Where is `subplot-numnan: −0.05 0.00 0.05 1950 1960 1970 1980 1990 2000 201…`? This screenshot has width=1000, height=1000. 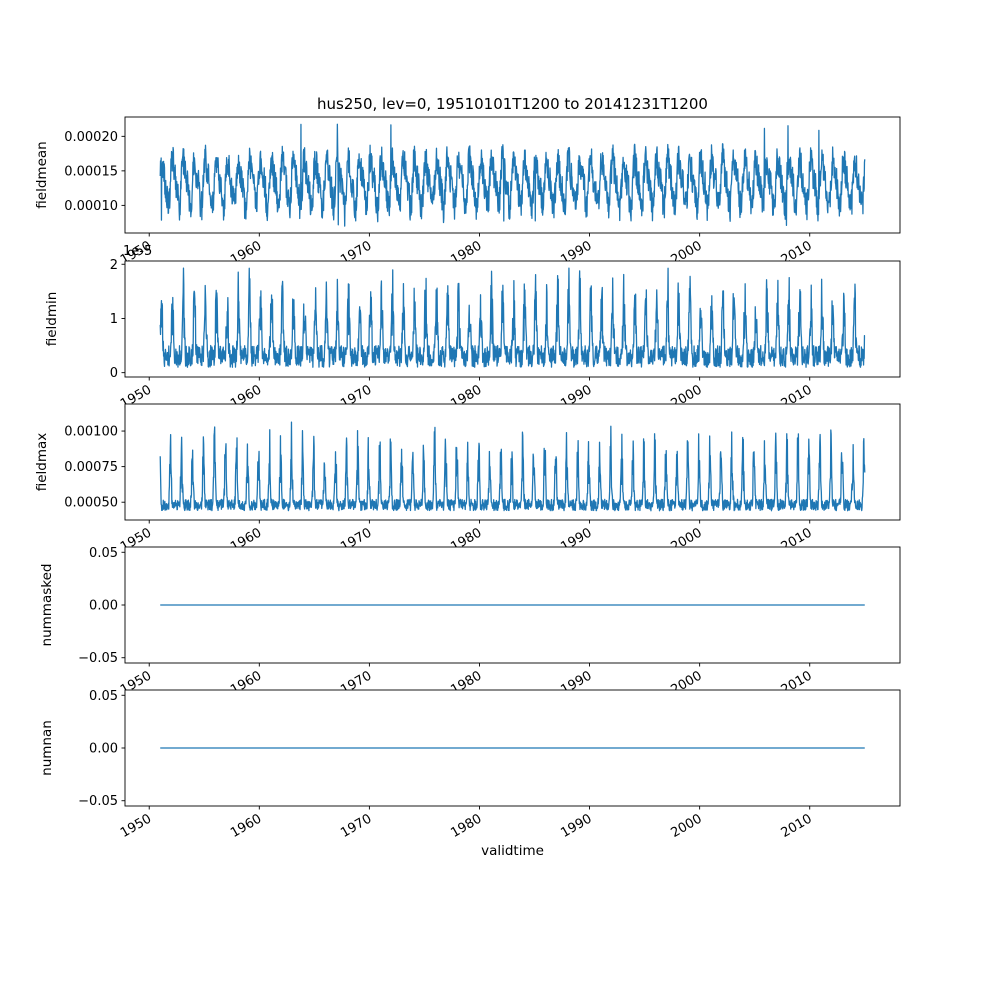 subplot-numnan: −0.05 0.00 0.05 1950 1960 1970 1980 1990 2000 201… is located at coordinates (470, 765).